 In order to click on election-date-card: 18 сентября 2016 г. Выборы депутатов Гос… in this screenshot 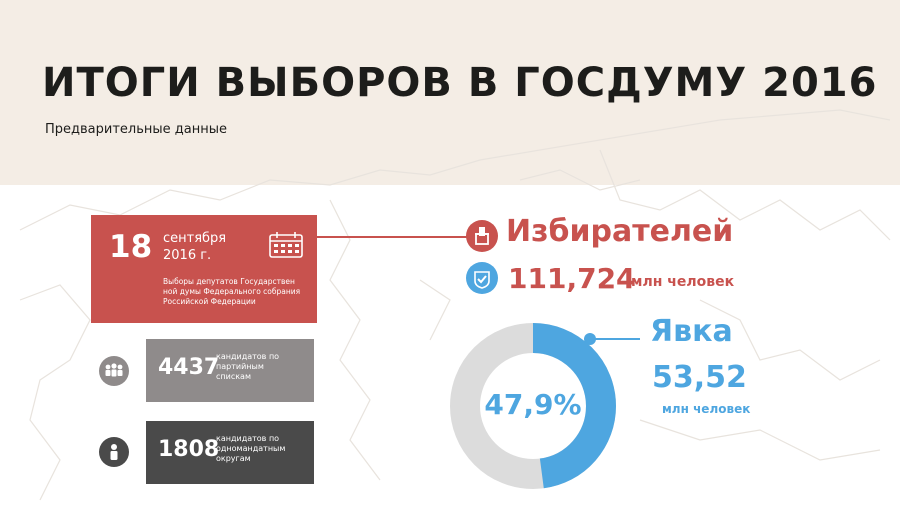, I will do `click(204, 269)`.